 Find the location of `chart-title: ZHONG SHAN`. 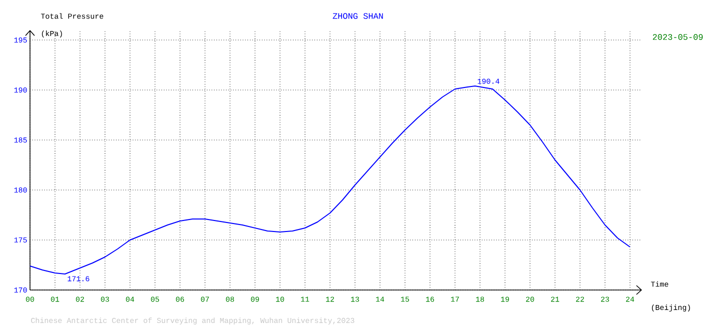

chart-title: ZHONG SHAN is located at coordinates (357, 16).